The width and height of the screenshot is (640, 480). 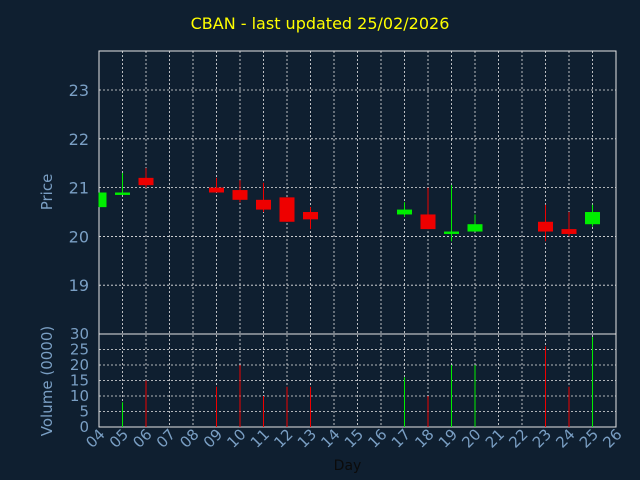 I want to click on price-tick-label-21: 21, so click(x=79, y=188).